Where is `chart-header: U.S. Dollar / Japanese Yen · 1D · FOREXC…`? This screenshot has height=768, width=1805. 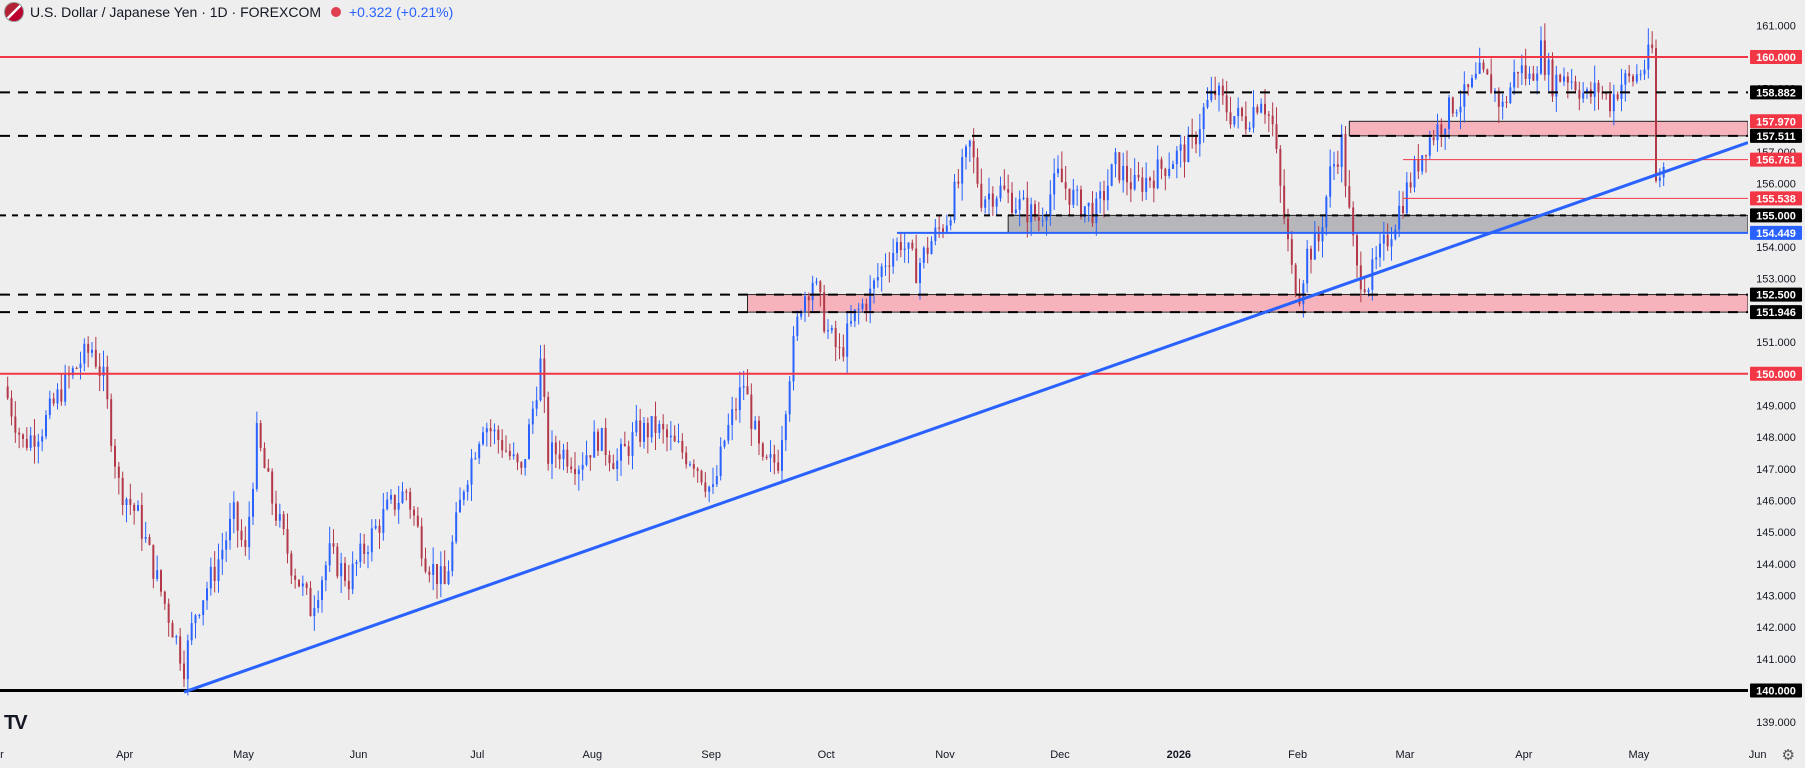
chart-header: U.S. Dollar / Japanese Yen · 1D · FOREXC… is located at coordinates (226, 12).